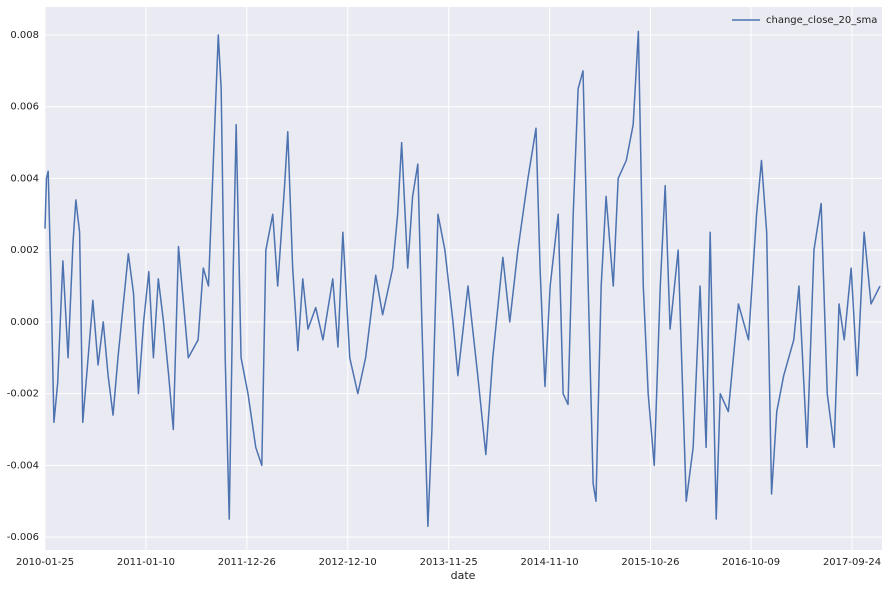 The width and height of the screenshot is (889, 592). I want to click on x-tick-label: 2015-10-26, so click(650, 562).